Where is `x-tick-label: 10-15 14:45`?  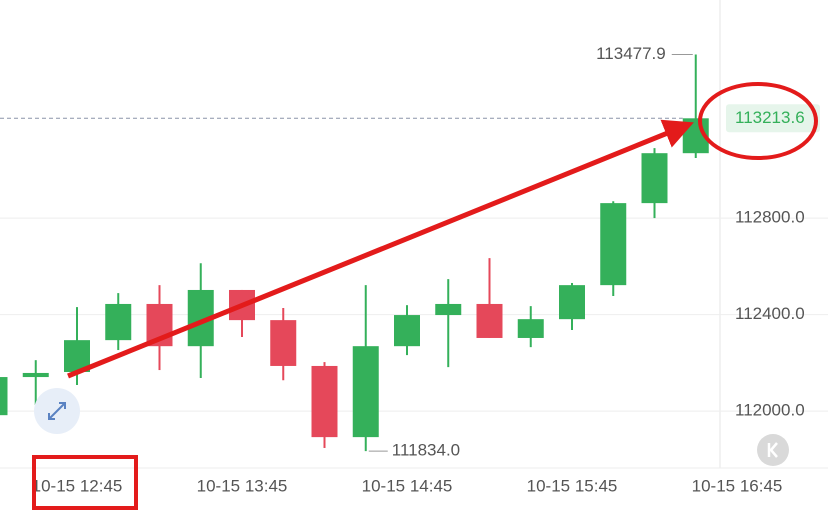
x-tick-label: 10-15 14:45 is located at coordinates (407, 485).